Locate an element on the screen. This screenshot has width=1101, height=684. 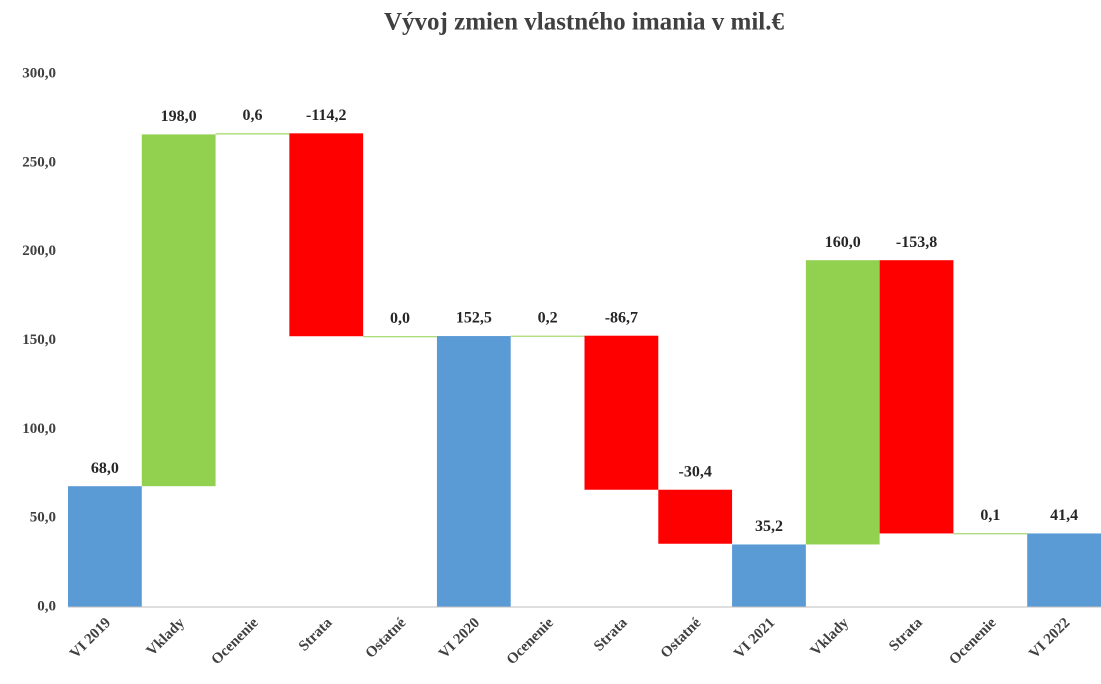
data-label: 68,0 is located at coordinates (105, 468).